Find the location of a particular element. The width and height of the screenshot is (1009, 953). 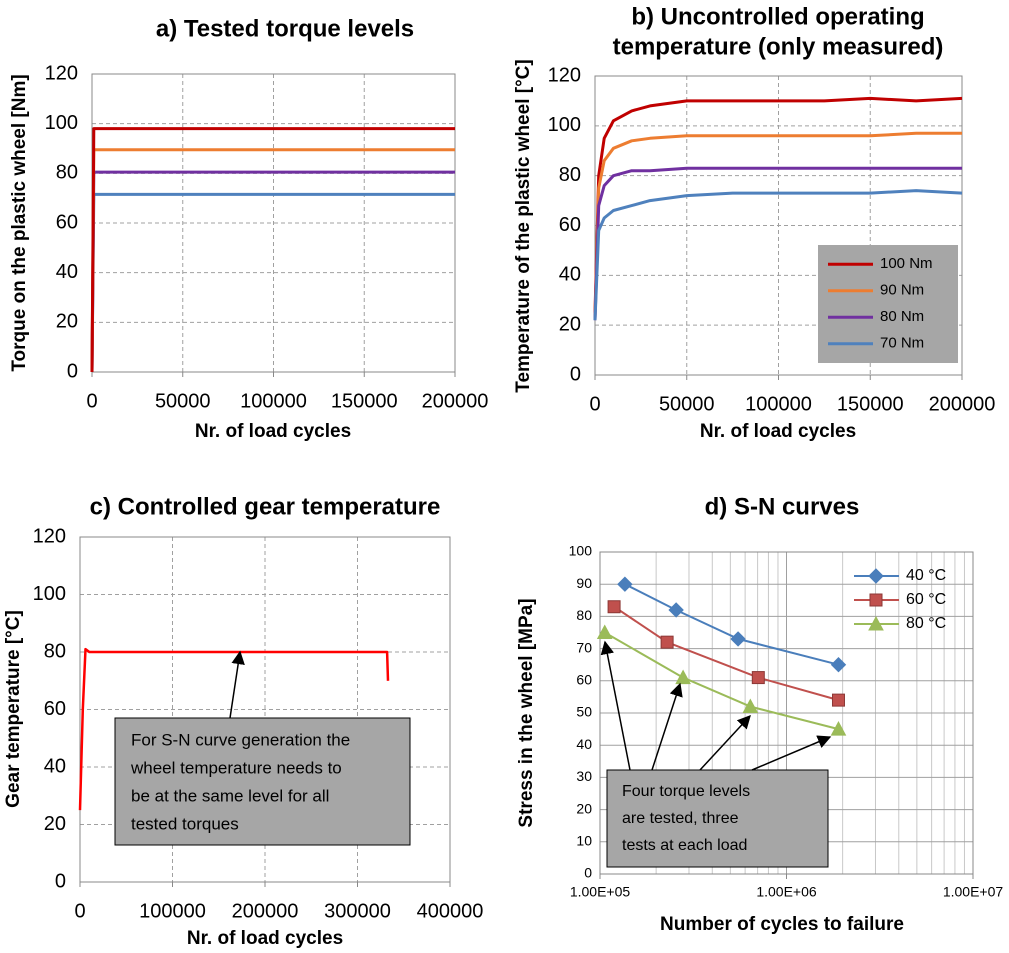

y-axis-label: Temperature of the plastic wheel [°C] is located at coordinates (523, 225).